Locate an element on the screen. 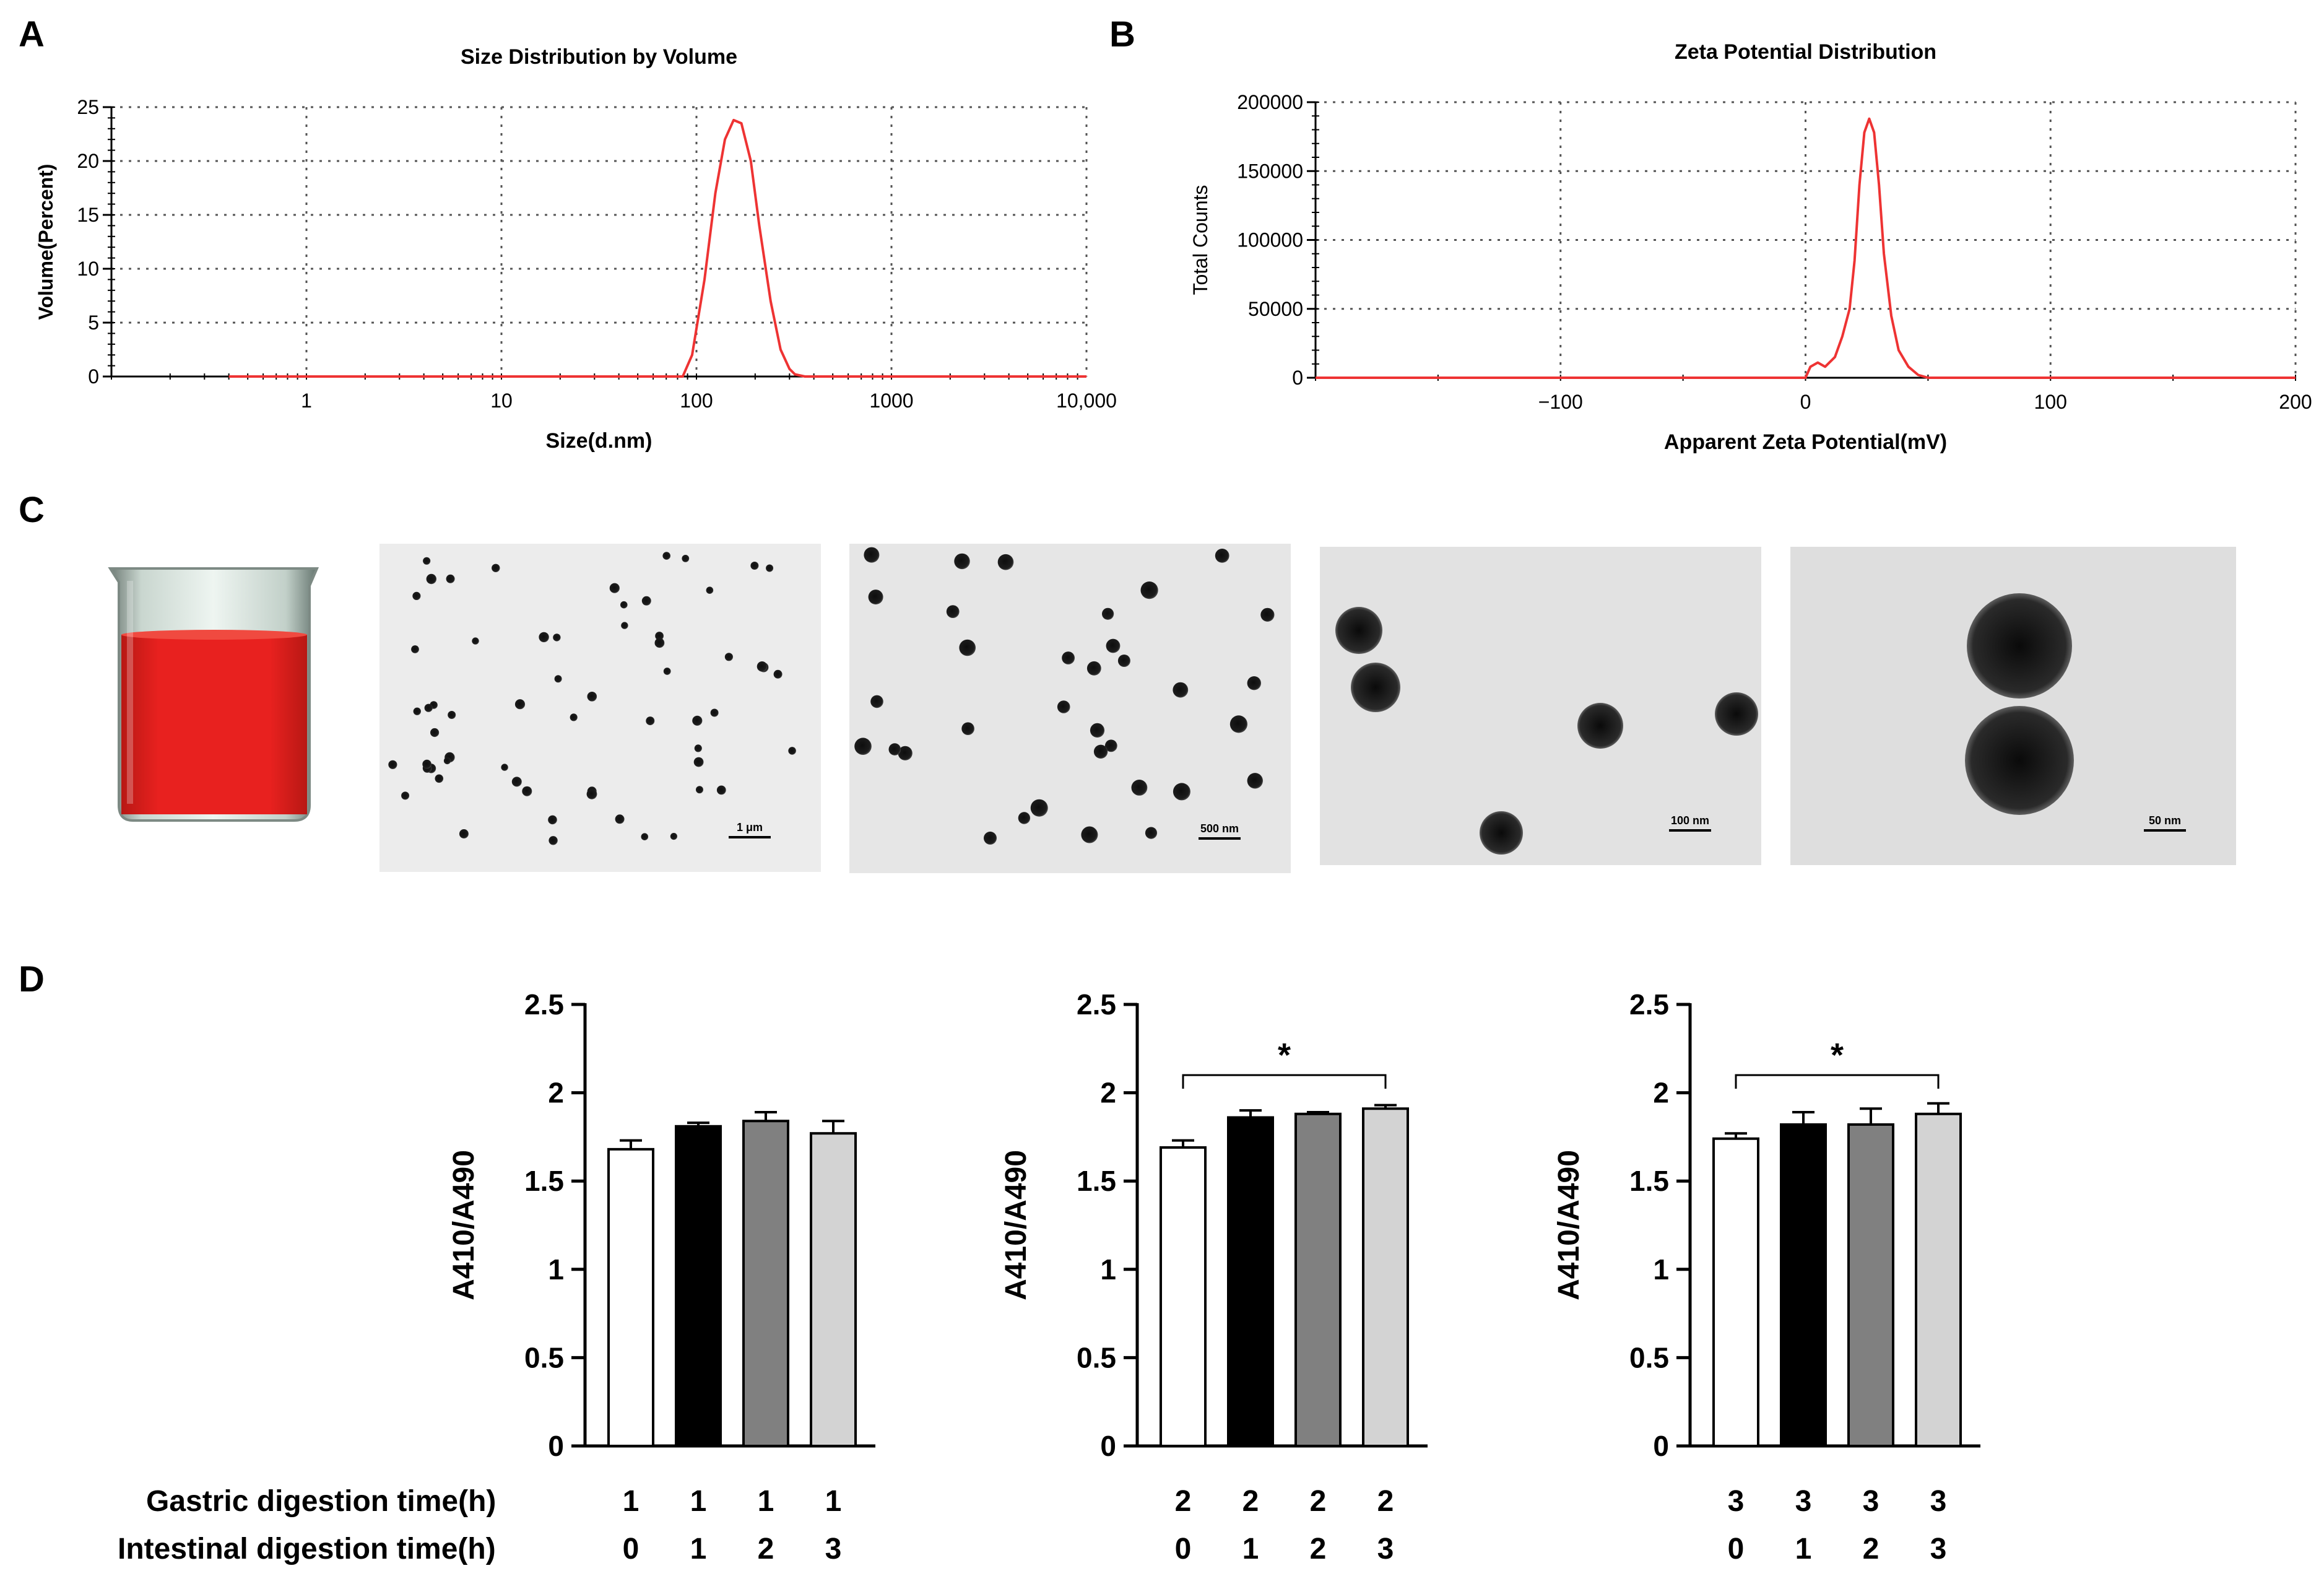 This screenshot has width=2324, height=1576. bar-chart-3-y-tick-label: 0 is located at coordinates (1661, 1446).